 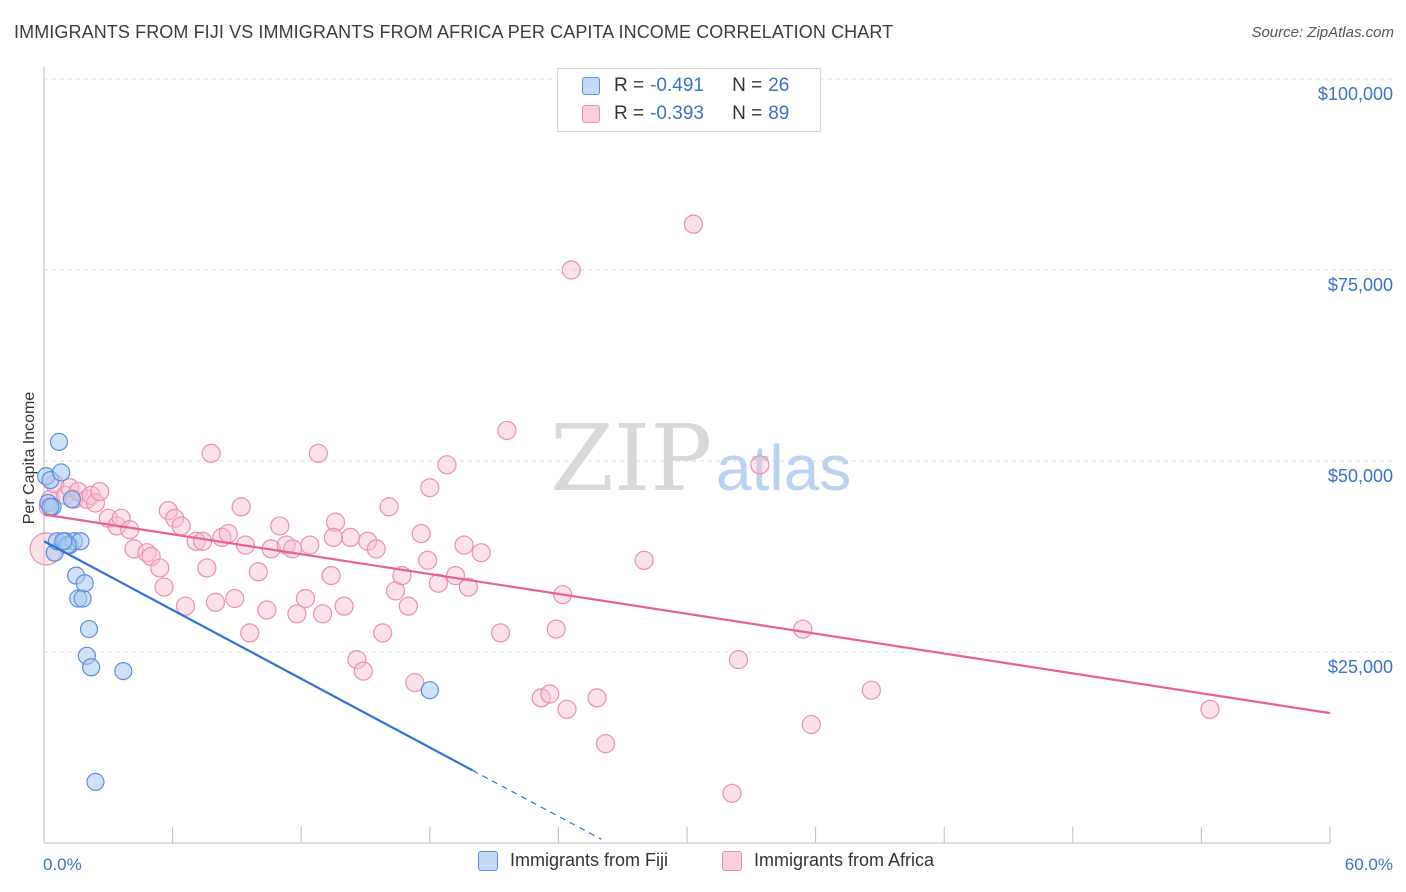 I want to click on legend-fiji-n-value: 26, so click(x=779, y=85).